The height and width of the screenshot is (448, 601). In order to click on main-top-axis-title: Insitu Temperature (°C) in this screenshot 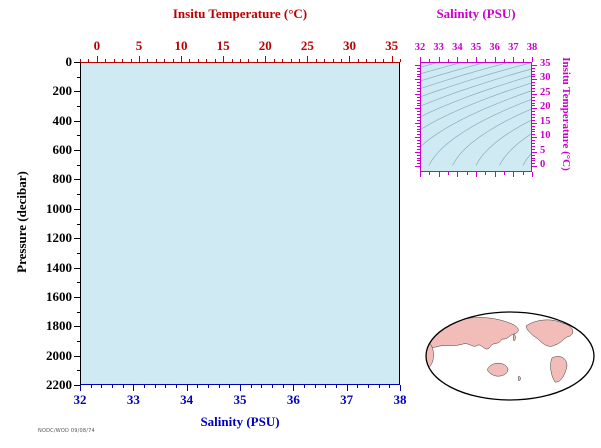, I will do `click(240, 13)`.